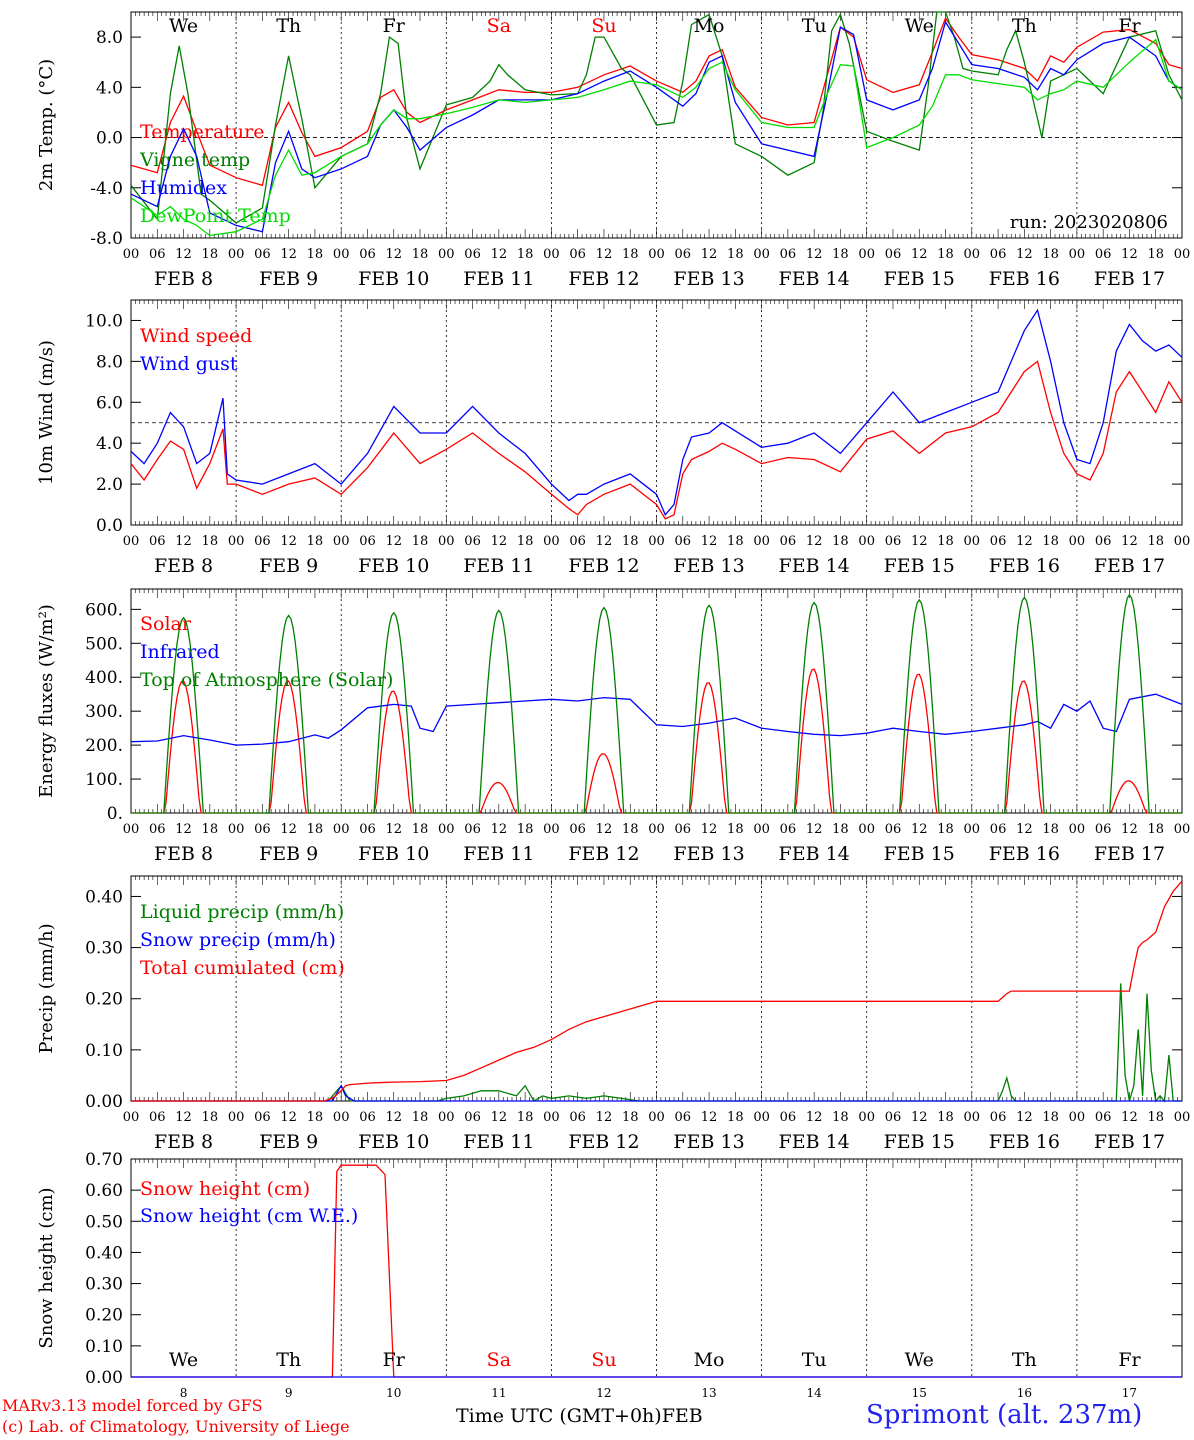  I want to click on y-tick-label: 0.40, so click(104, 897).